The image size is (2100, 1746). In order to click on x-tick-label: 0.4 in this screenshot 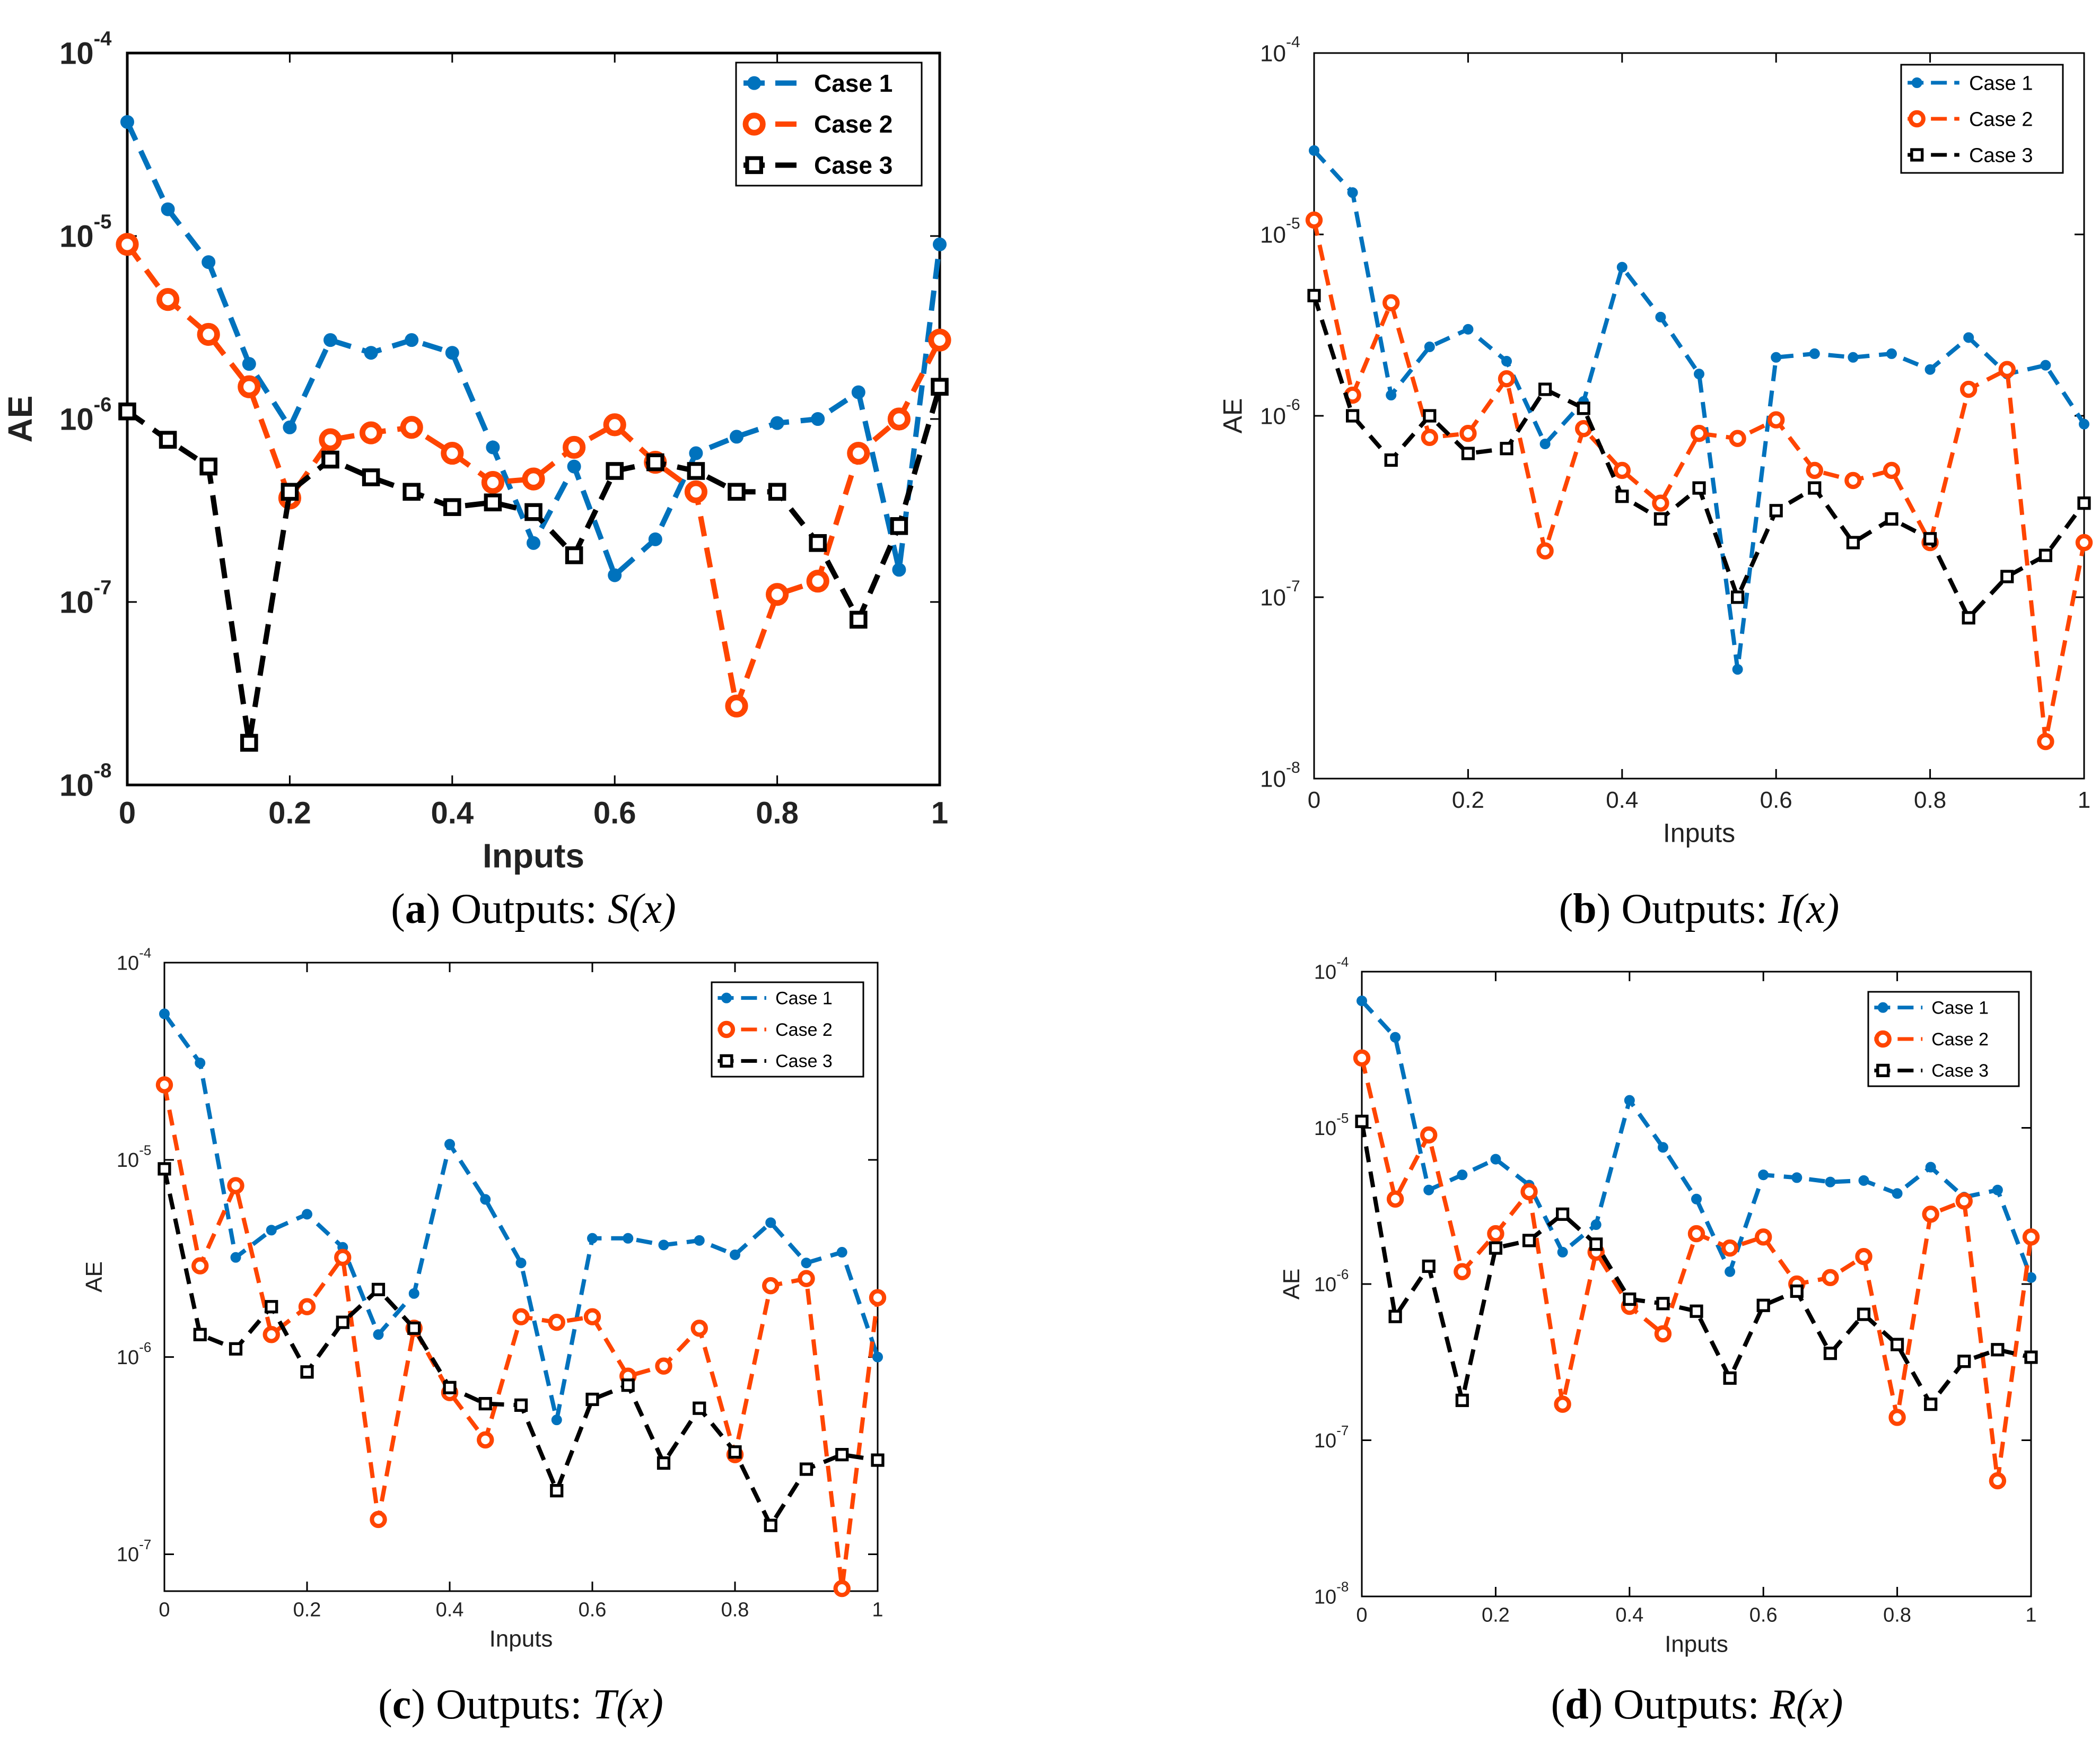, I will do `click(452, 813)`.